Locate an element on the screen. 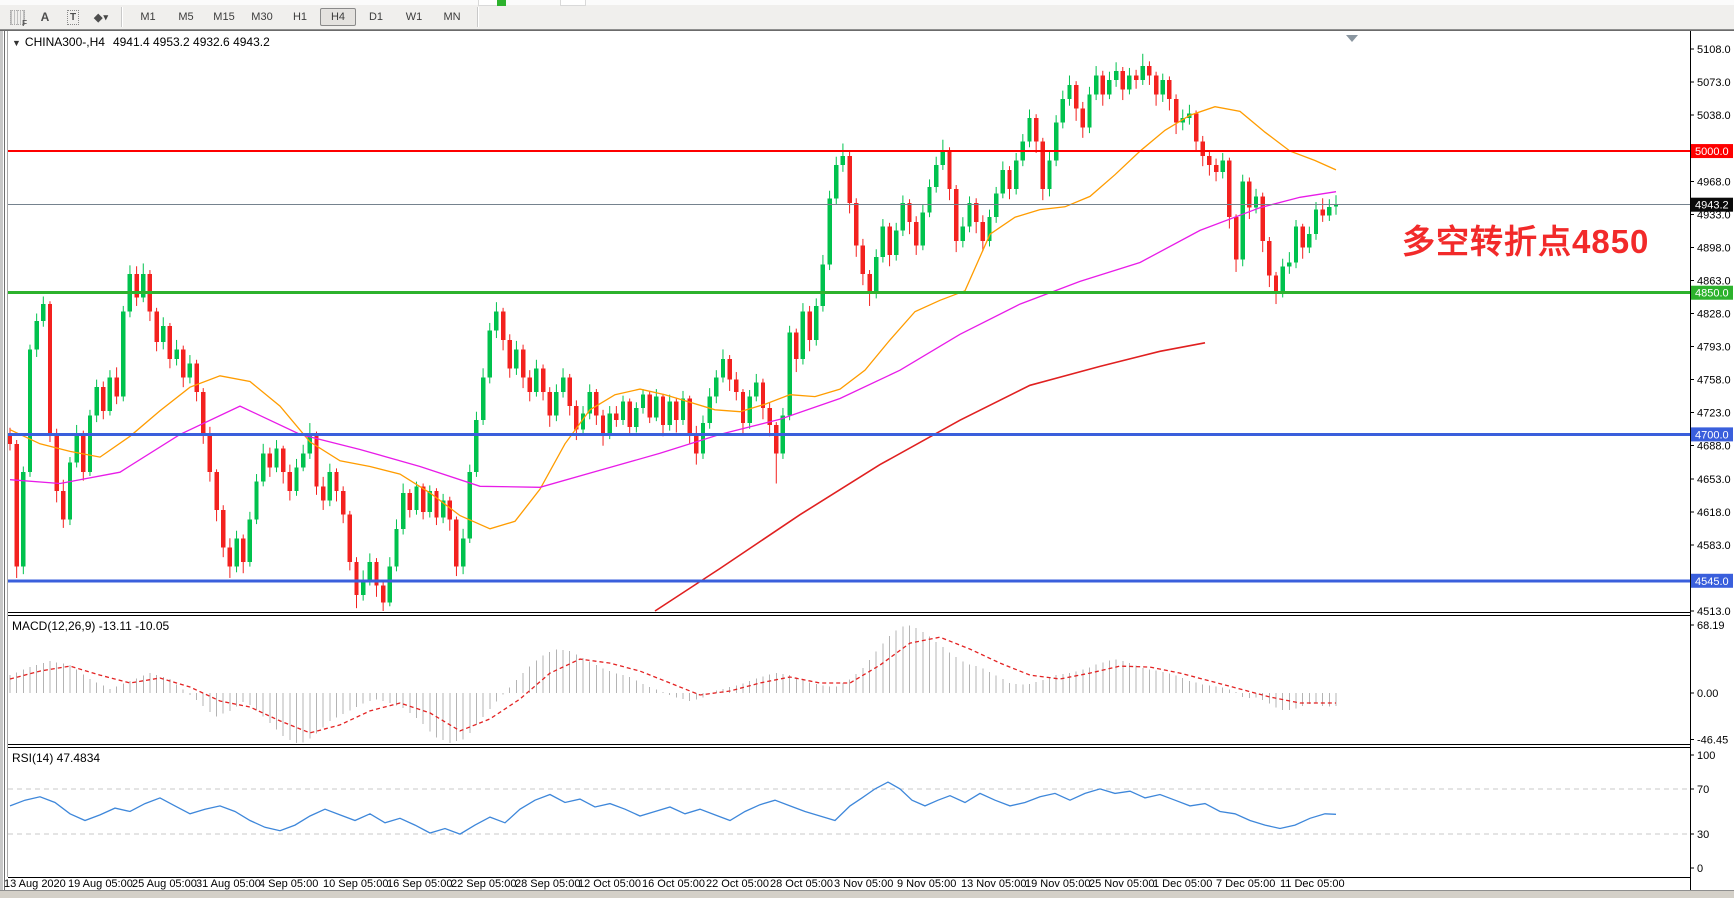  left-gutter is located at coordinates (1, 464).